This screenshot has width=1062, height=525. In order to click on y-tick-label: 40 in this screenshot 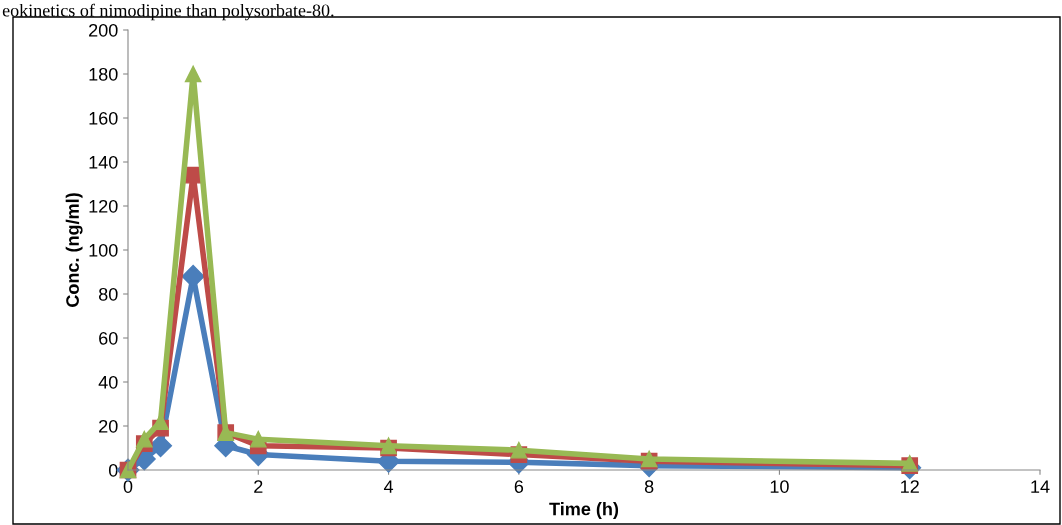, I will do `click(108, 382)`.